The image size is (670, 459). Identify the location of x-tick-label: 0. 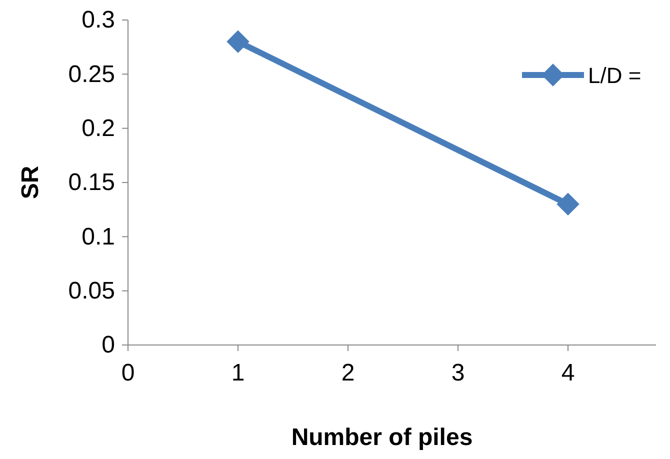
(128, 372).